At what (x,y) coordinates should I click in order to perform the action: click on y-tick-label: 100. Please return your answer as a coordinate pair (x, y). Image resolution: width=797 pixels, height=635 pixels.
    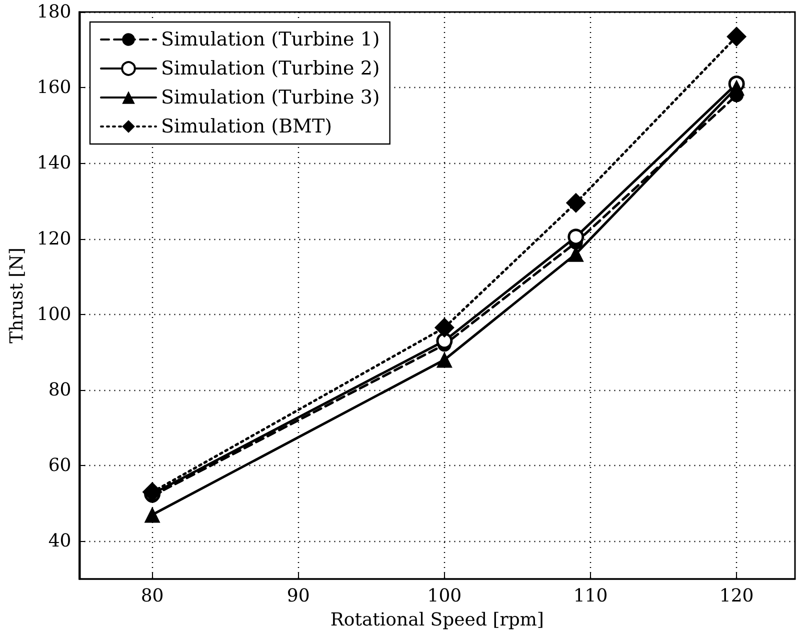
    Looking at the image, I should click on (54, 314).